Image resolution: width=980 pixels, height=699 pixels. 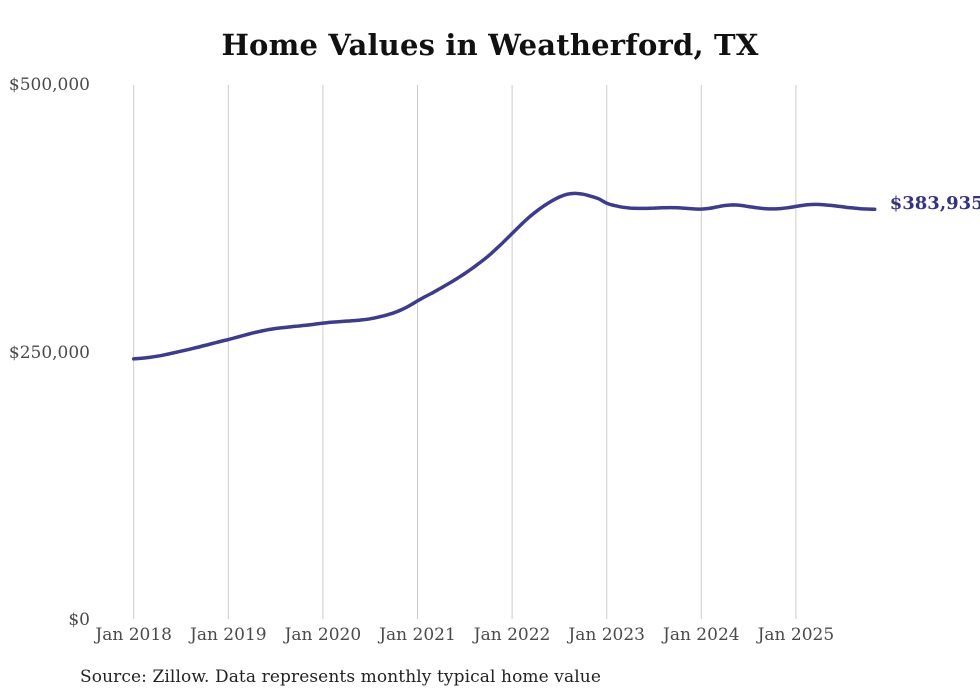 What do you see at coordinates (417, 635) in the screenshot?
I see `x-tick-label: Jan 2021` at bounding box center [417, 635].